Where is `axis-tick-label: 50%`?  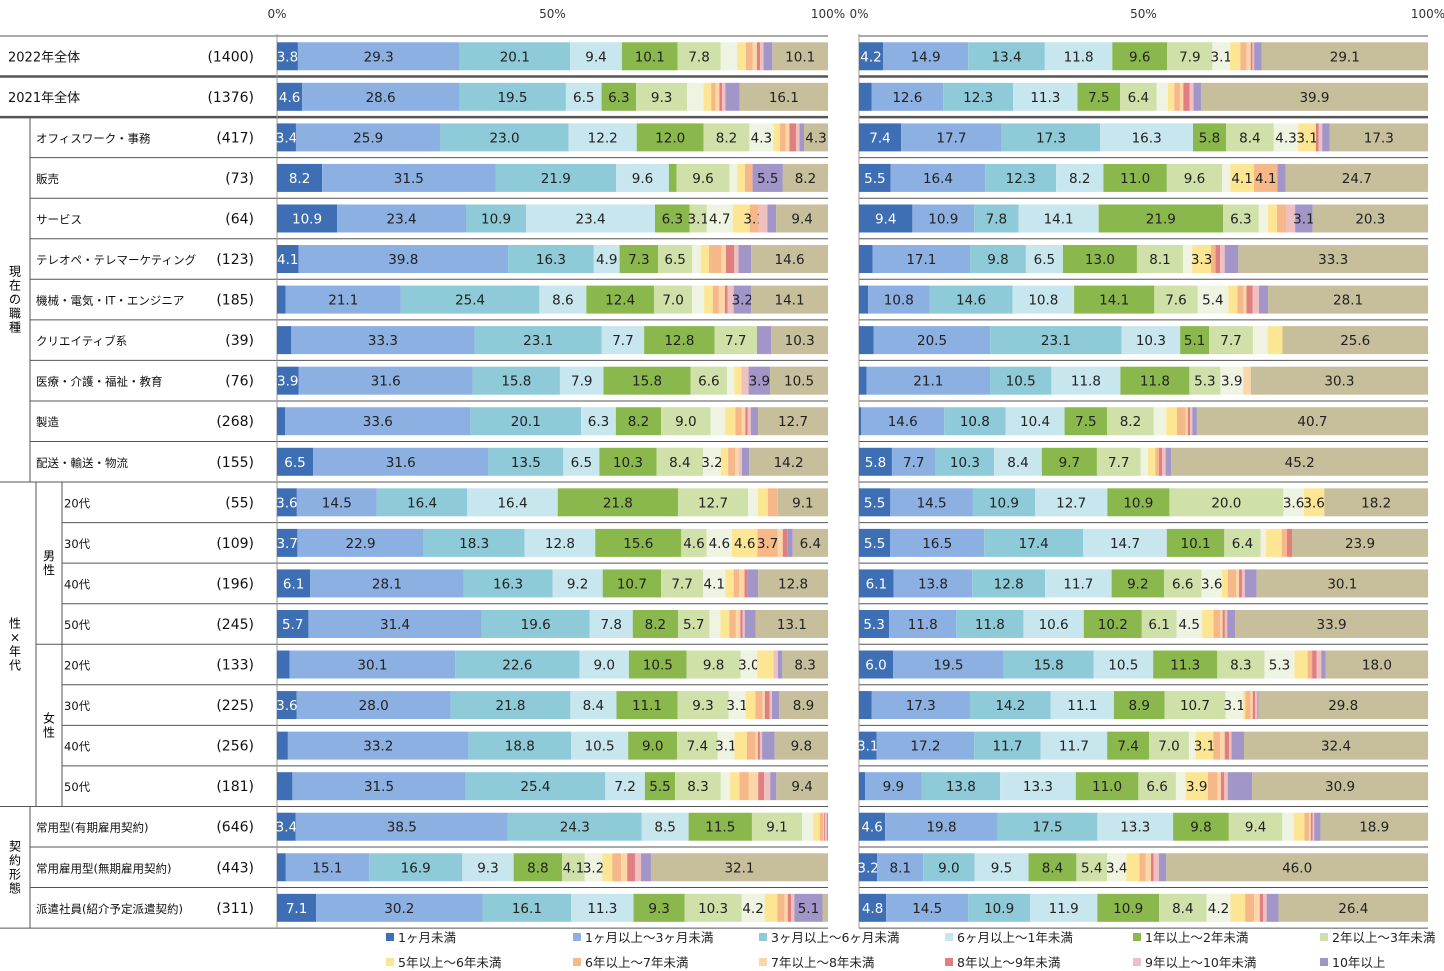 axis-tick-label: 50% is located at coordinates (1143, 14).